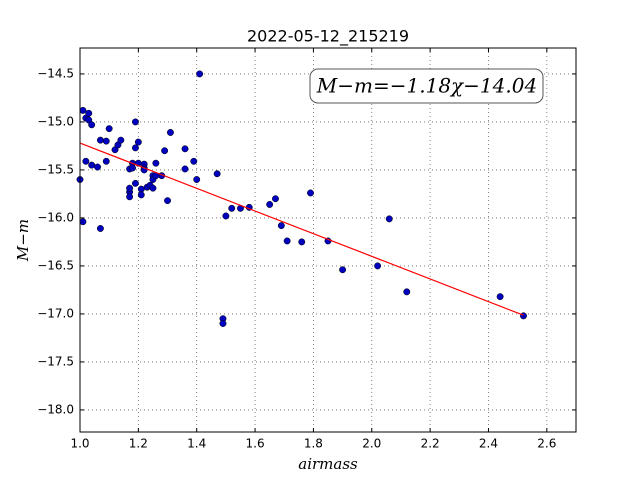 This screenshot has height=480, width=640. What do you see at coordinates (196, 444) in the screenshot?
I see `x-tick-label: 1.4` at bounding box center [196, 444].